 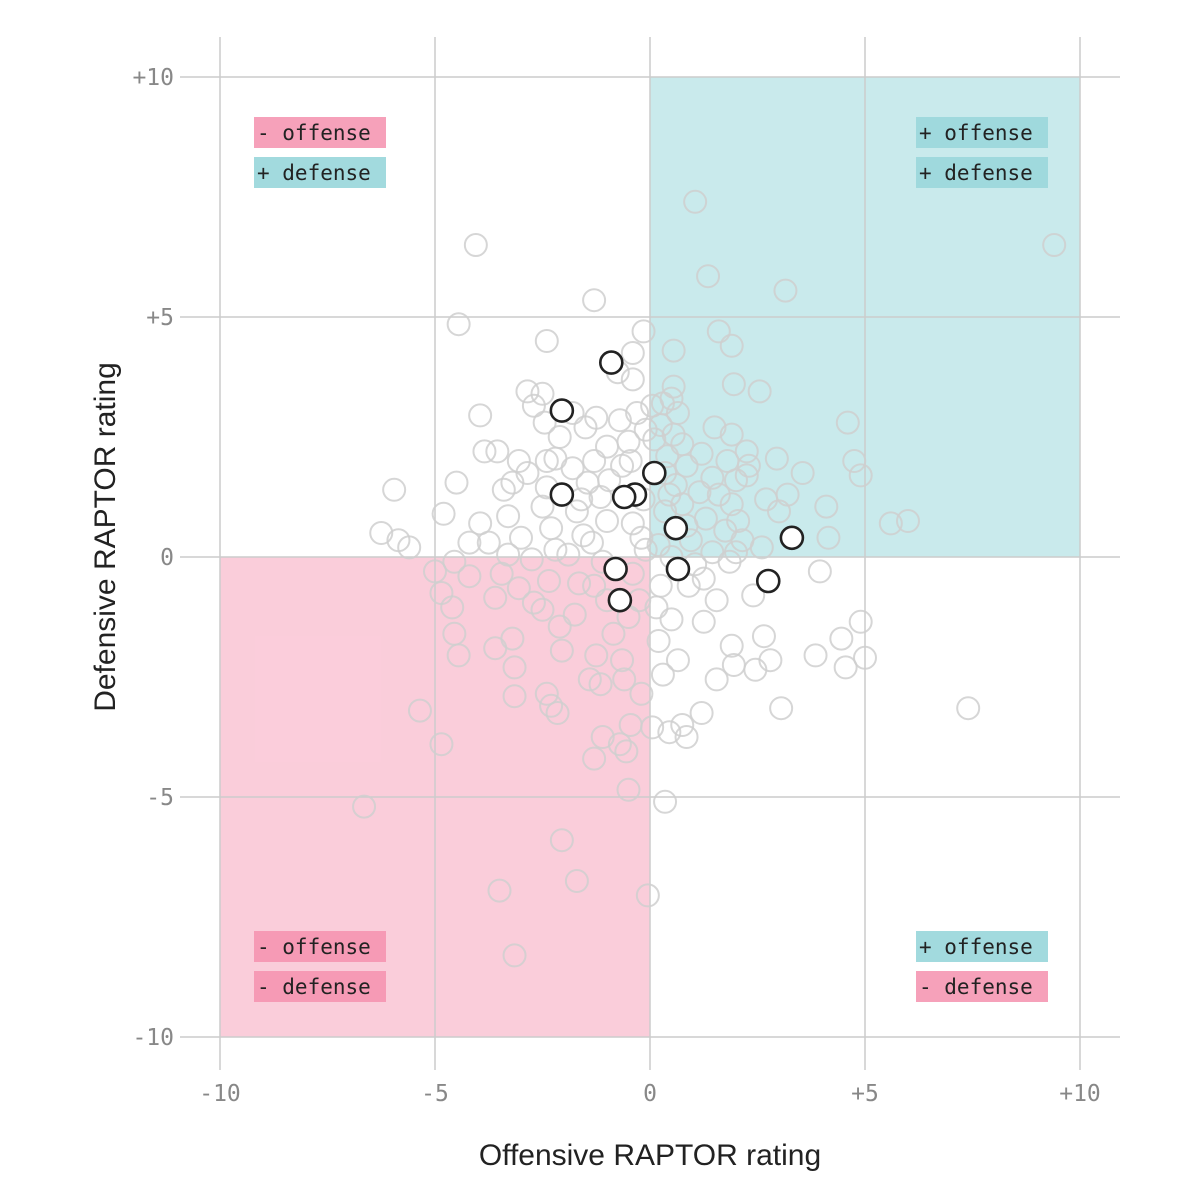 I want to click on quadrant-label-top-right-0: + offense, so click(x=982, y=132).